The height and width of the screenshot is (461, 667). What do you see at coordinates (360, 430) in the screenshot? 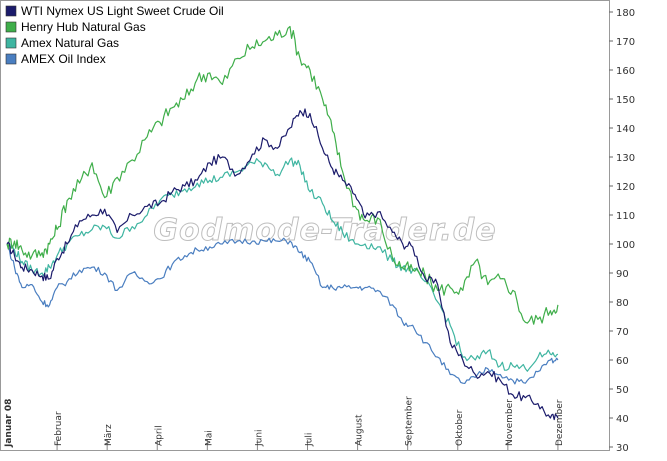
I see `month-label: August` at bounding box center [360, 430].